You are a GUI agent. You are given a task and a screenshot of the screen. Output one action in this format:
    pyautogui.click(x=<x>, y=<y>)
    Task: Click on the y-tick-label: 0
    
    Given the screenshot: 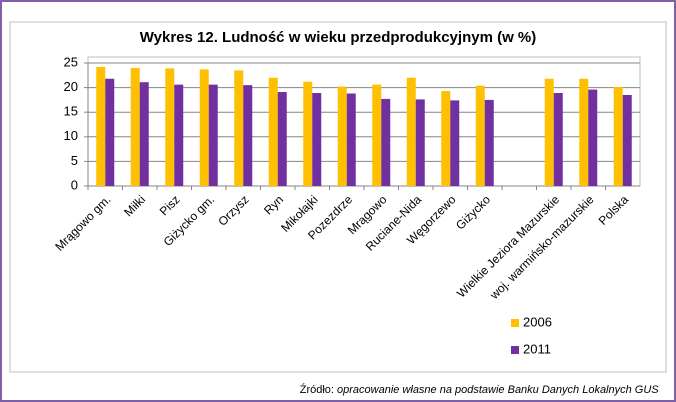 What is the action you would take?
    pyautogui.click(x=74, y=184)
    